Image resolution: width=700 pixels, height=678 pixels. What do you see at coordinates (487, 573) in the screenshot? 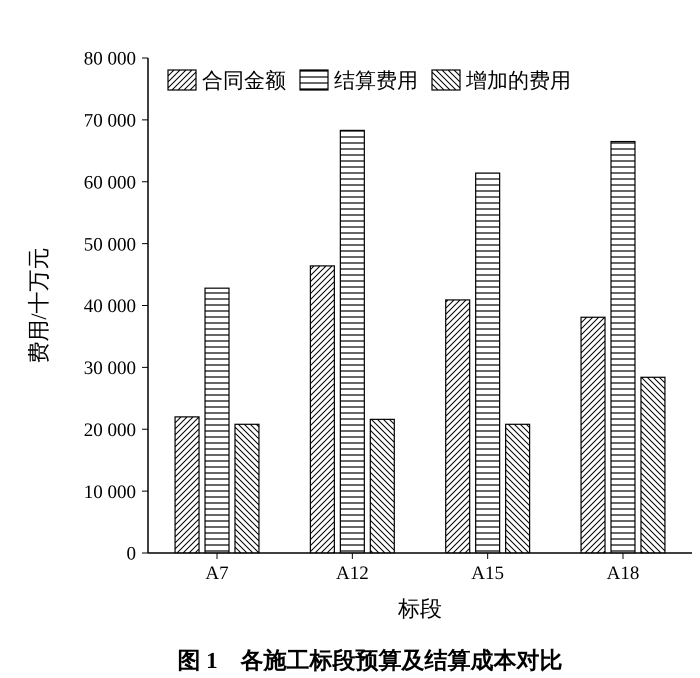
I see `x-tick-label: A15` at bounding box center [487, 573].